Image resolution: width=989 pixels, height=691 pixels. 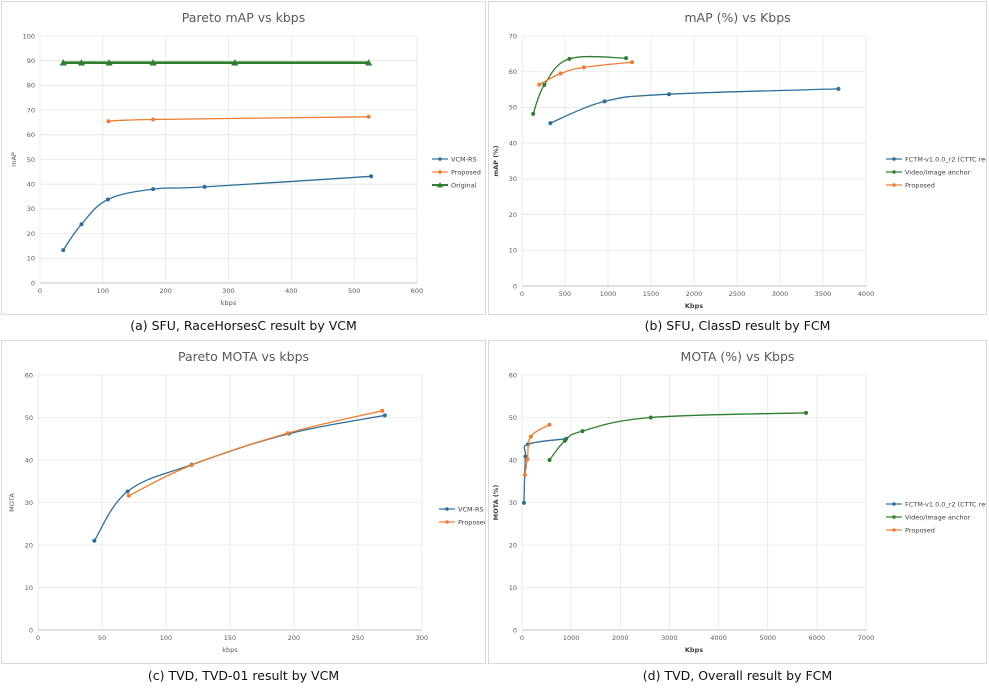 What do you see at coordinates (737, 294) in the screenshot?
I see `x-tick-label: 2500` at bounding box center [737, 294].